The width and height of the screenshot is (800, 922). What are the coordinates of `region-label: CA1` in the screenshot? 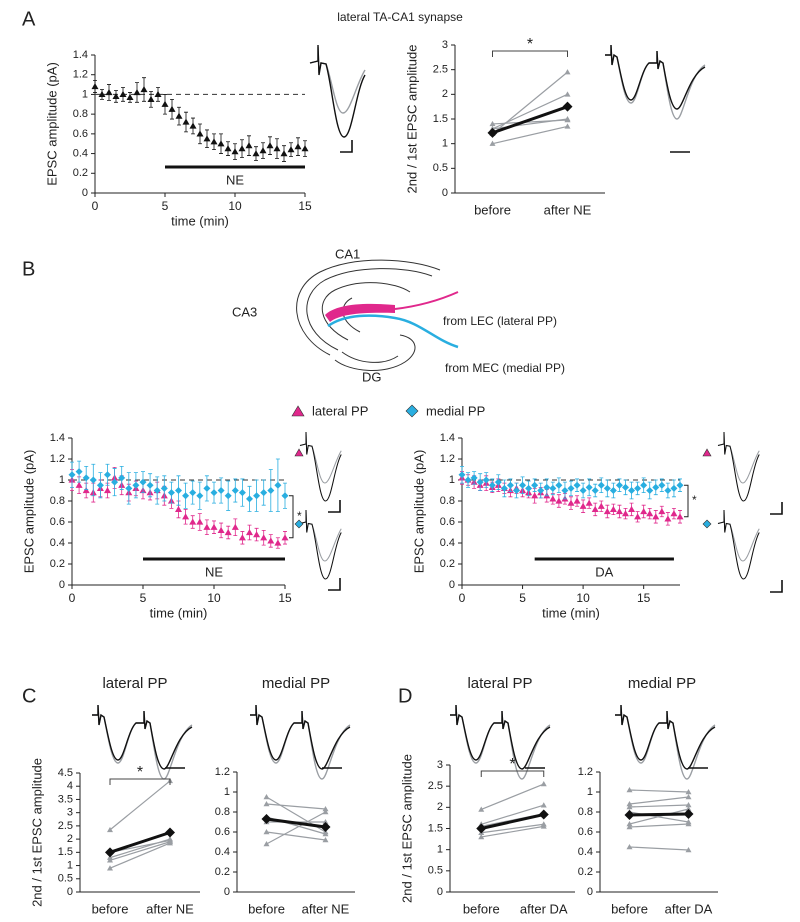 It's located at (347, 253).